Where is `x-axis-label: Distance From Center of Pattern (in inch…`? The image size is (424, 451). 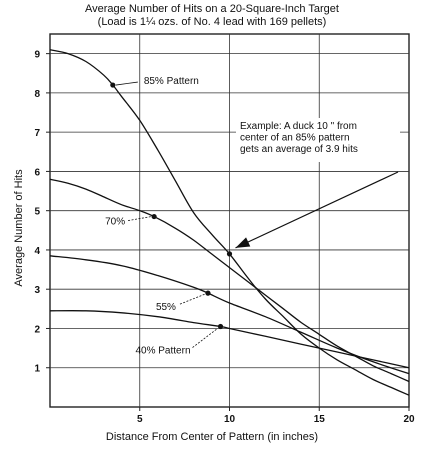 x-axis-label: Distance From Center of Pattern (in inch… is located at coordinates (212, 437).